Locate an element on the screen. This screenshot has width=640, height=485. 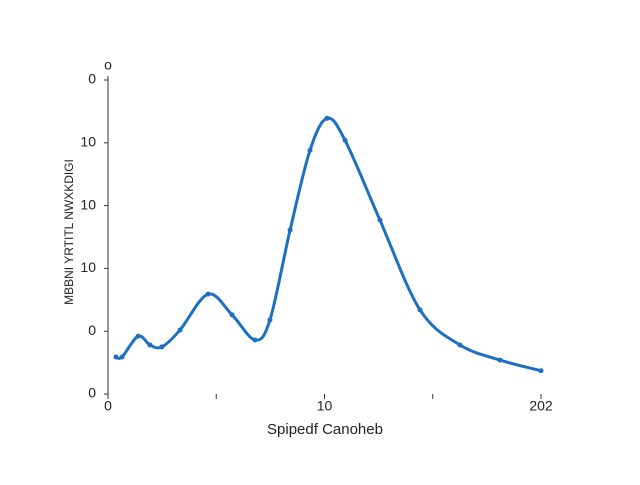
y-axis-label: MBBNI YRTITL NWXKDIGI is located at coordinates (69, 232).